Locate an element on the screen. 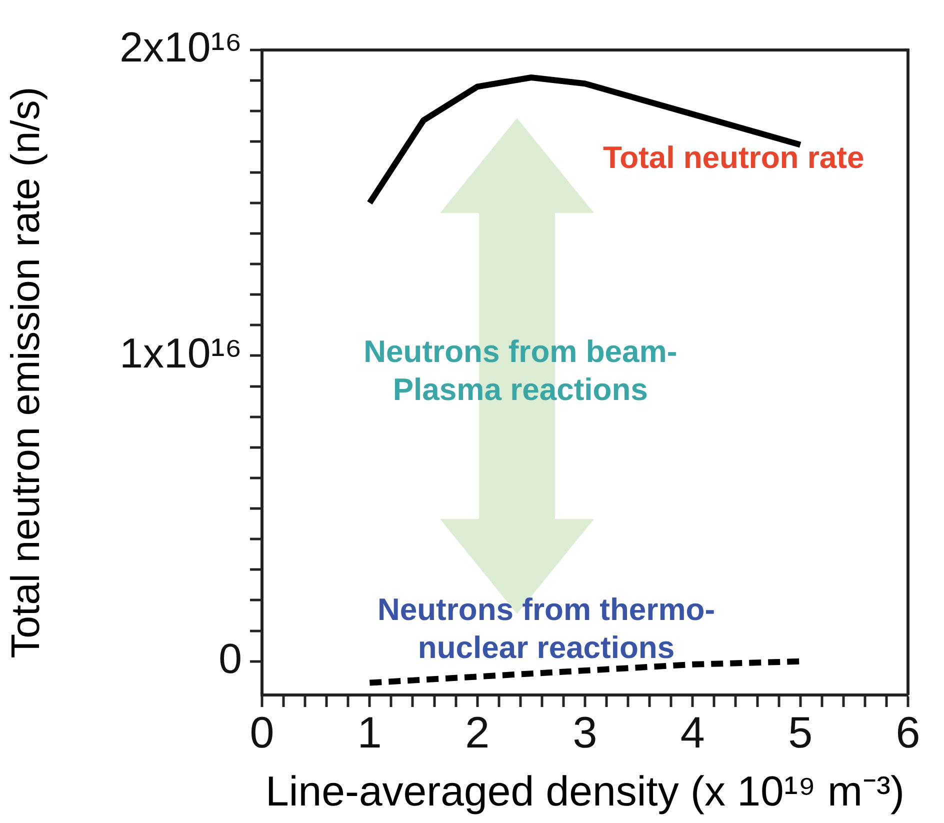  x-tick-label: 6 is located at coordinates (908, 733).